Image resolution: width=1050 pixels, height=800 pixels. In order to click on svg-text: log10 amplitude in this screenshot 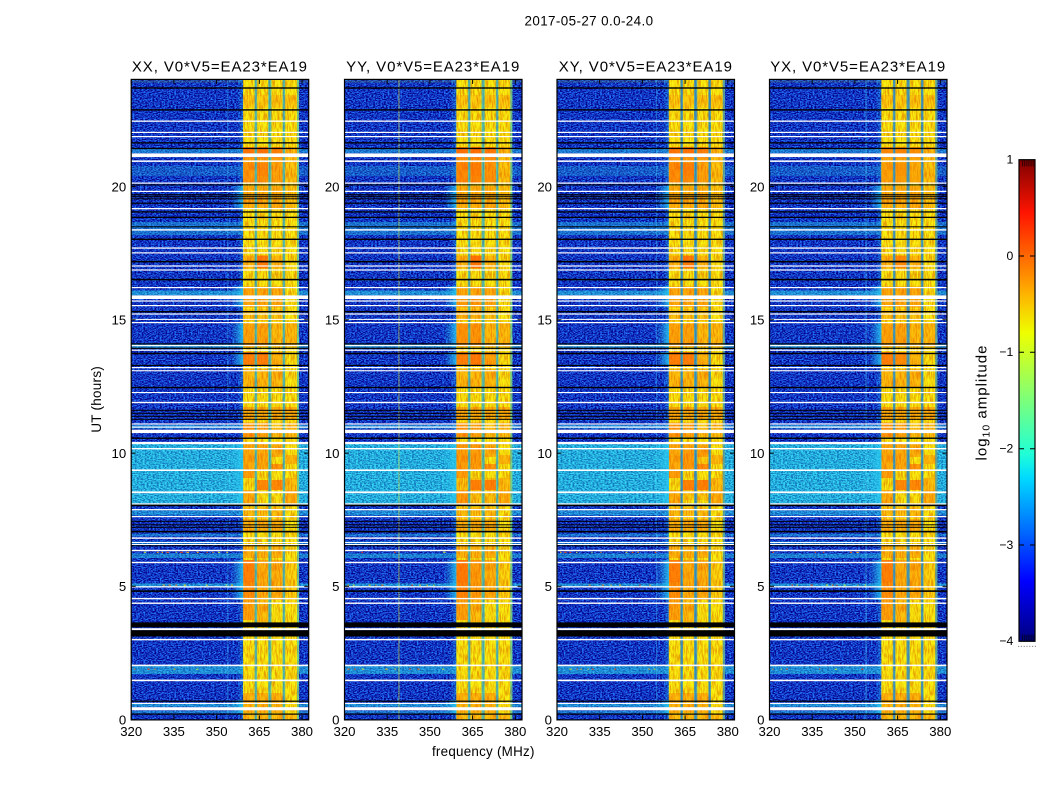, I will do `click(983, 403)`.